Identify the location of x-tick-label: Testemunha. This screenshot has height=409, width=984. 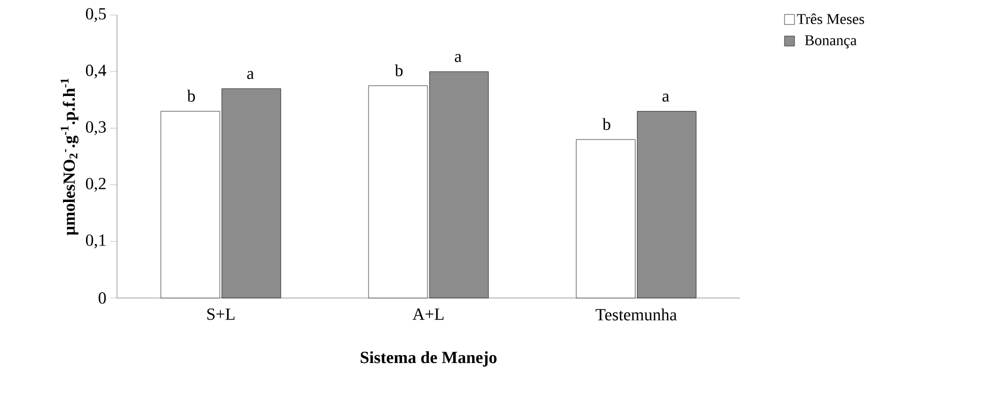
(636, 314).